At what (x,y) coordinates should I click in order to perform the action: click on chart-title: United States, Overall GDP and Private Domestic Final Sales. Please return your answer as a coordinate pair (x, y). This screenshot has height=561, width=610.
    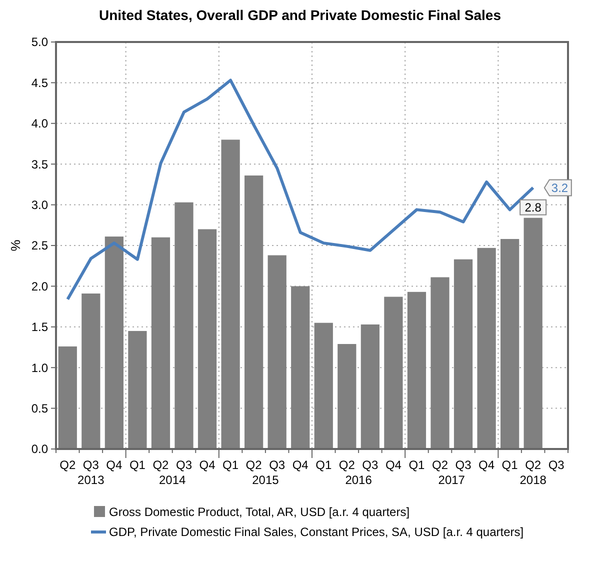
    Looking at the image, I should click on (300, 15).